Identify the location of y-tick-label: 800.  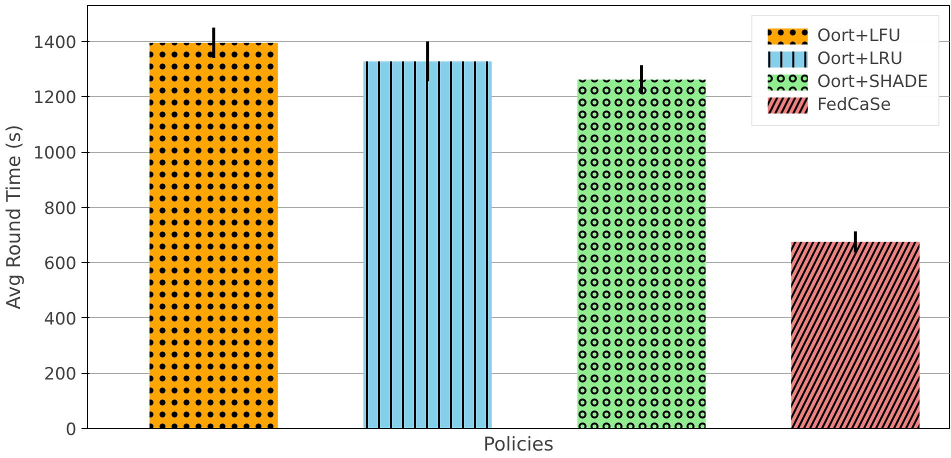
(60, 208).